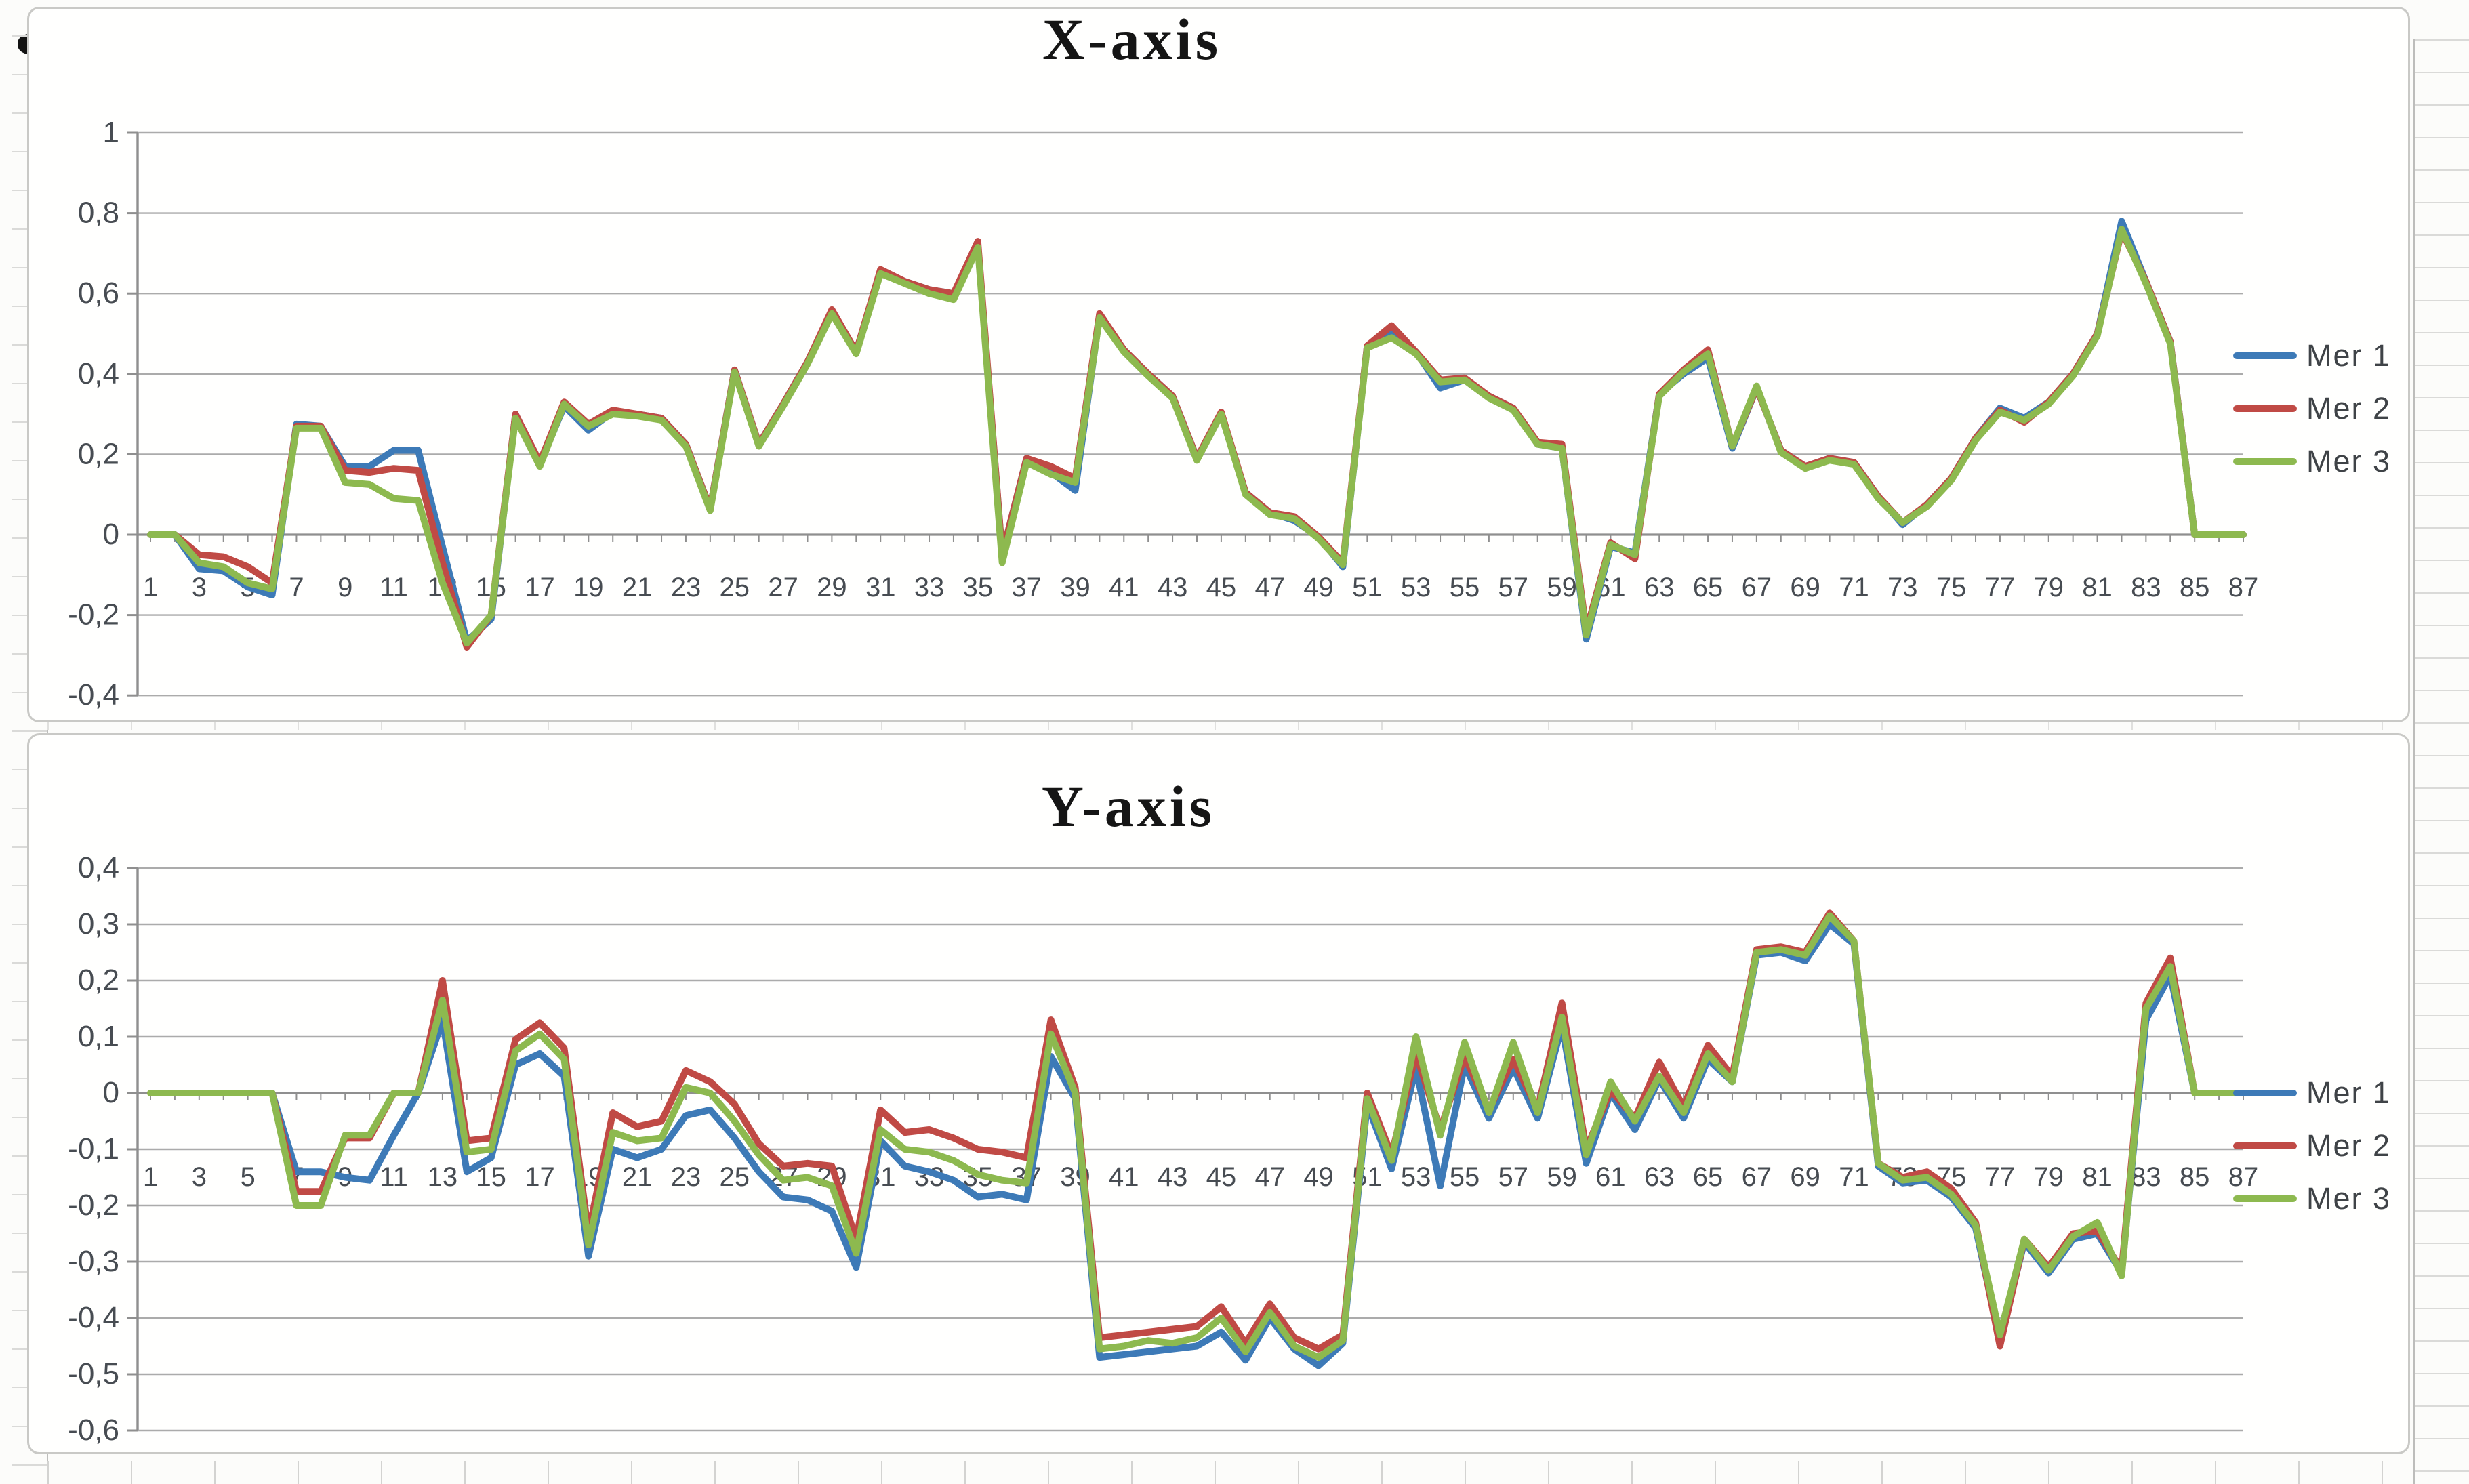  Describe the element at coordinates (1132, 39) in the screenshot. I see `x-axis-chart-title: X-axis` at that location.